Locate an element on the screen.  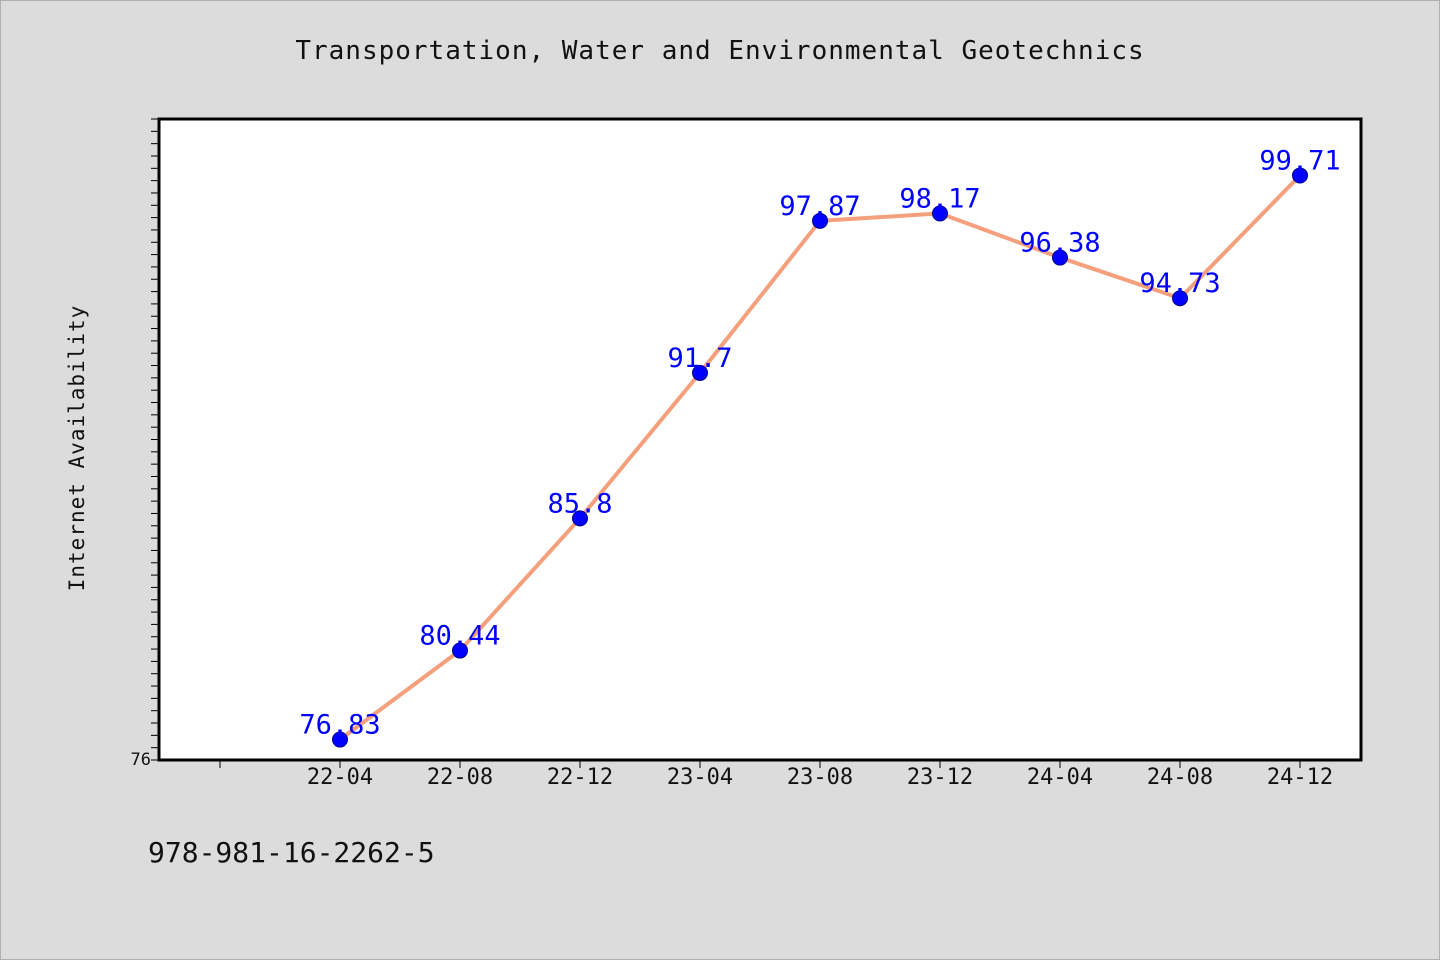
data-label: 85.8 is located at coordinates (579, 503).